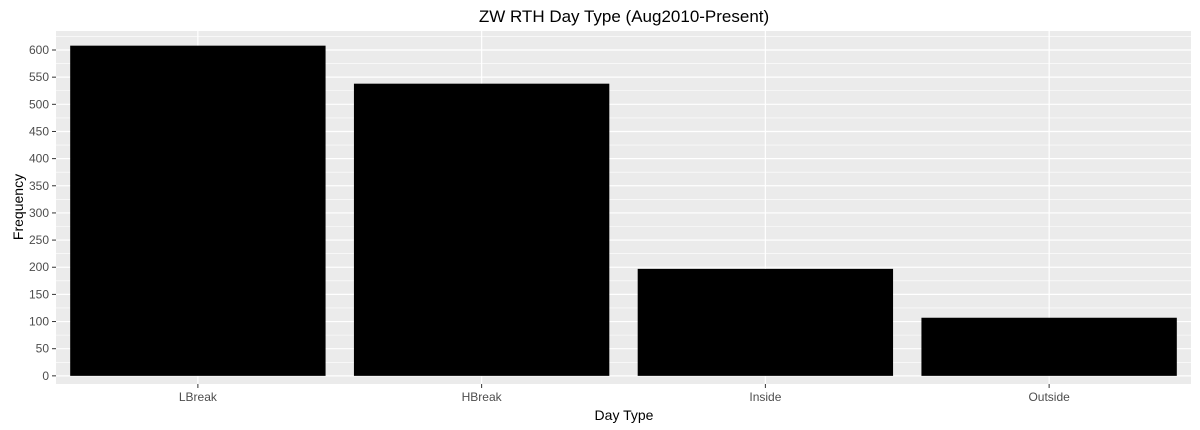 Image resolution: width=1200 pixels, height=430 pixels. I want to click on y-tick-label: 300, so click(39, 213).